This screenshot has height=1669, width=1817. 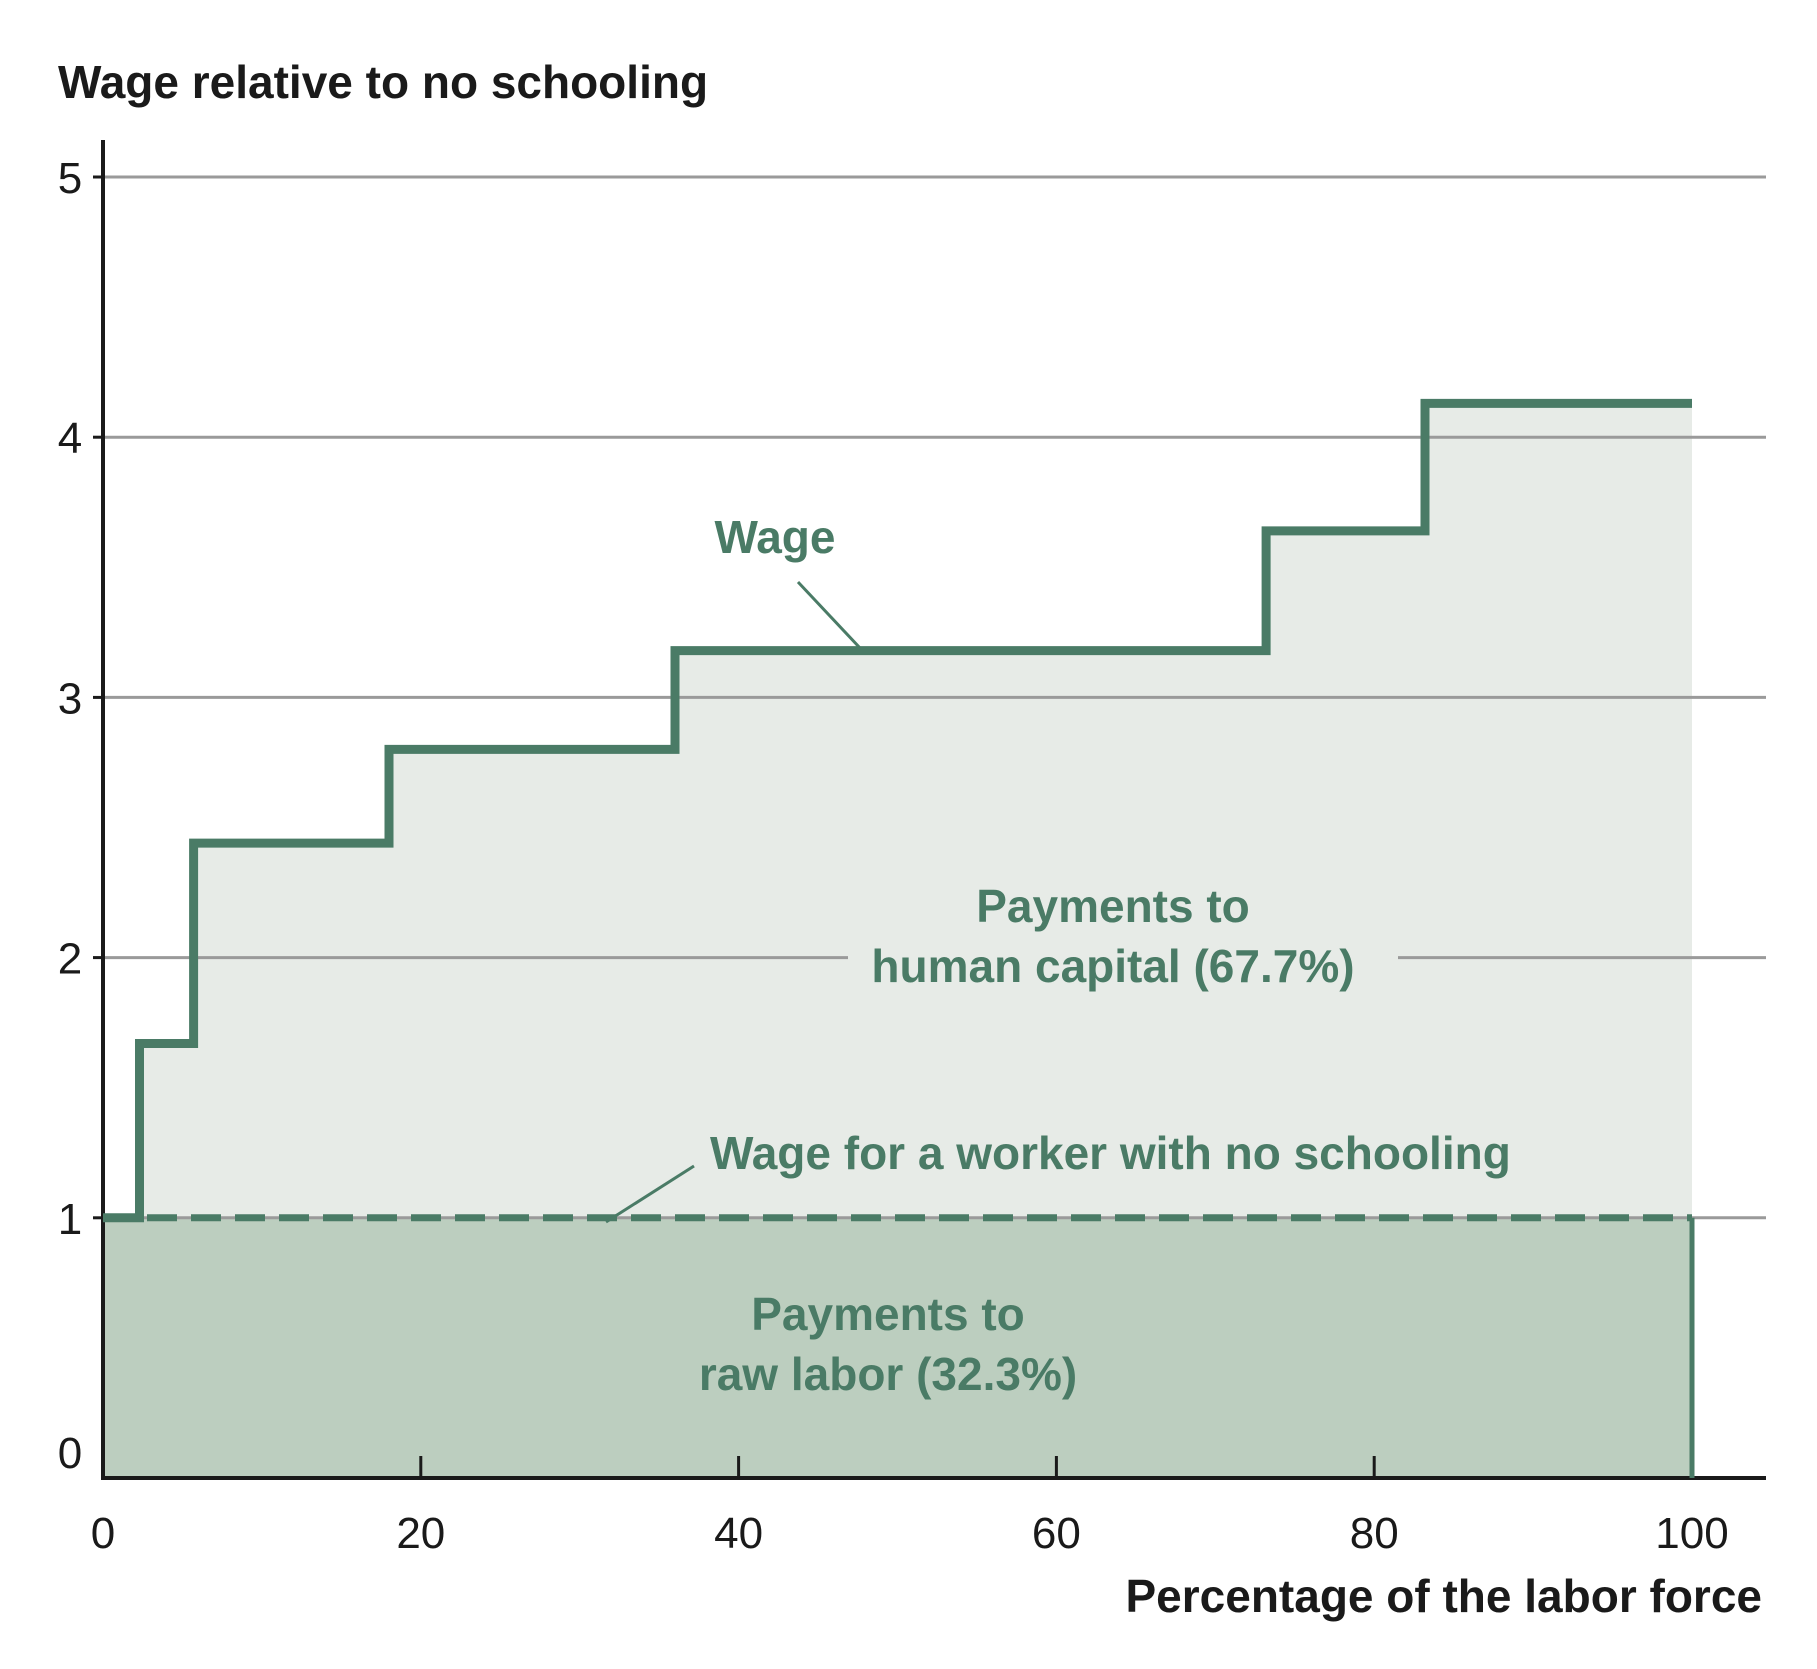 What do you see at coordinates (1374, 1533) in the screenshot?
I see `x-tick-label-80: 80` at bounding box center [1374, 1533].